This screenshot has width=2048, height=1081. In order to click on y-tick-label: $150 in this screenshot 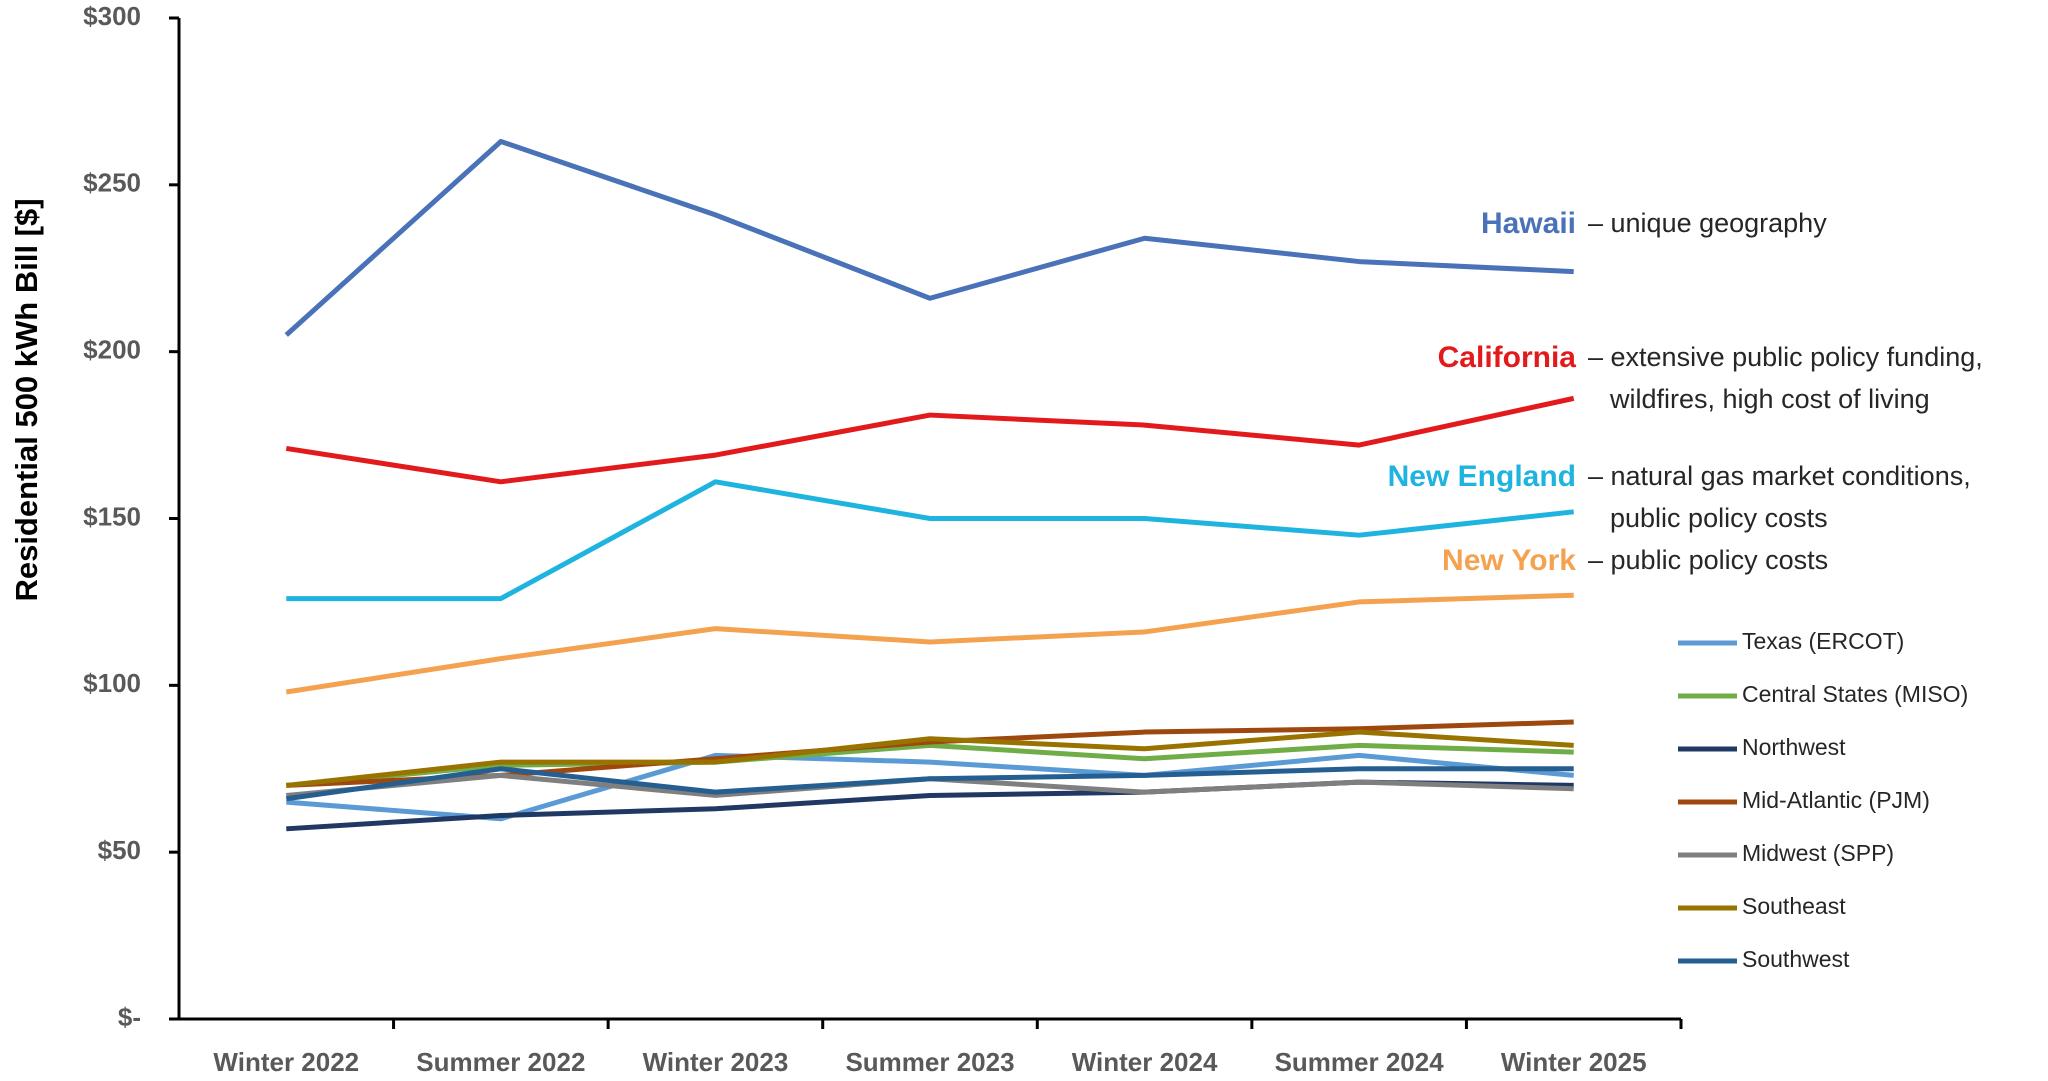, I will do `click(112, 516)`.